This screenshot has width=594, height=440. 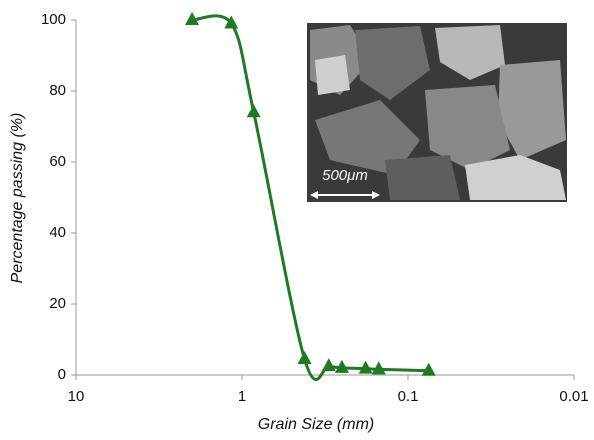 What do you see at coordinates (53, 19) in the screenshot?
I see `y-tick-label: 100` at bounding box center [53, 19].